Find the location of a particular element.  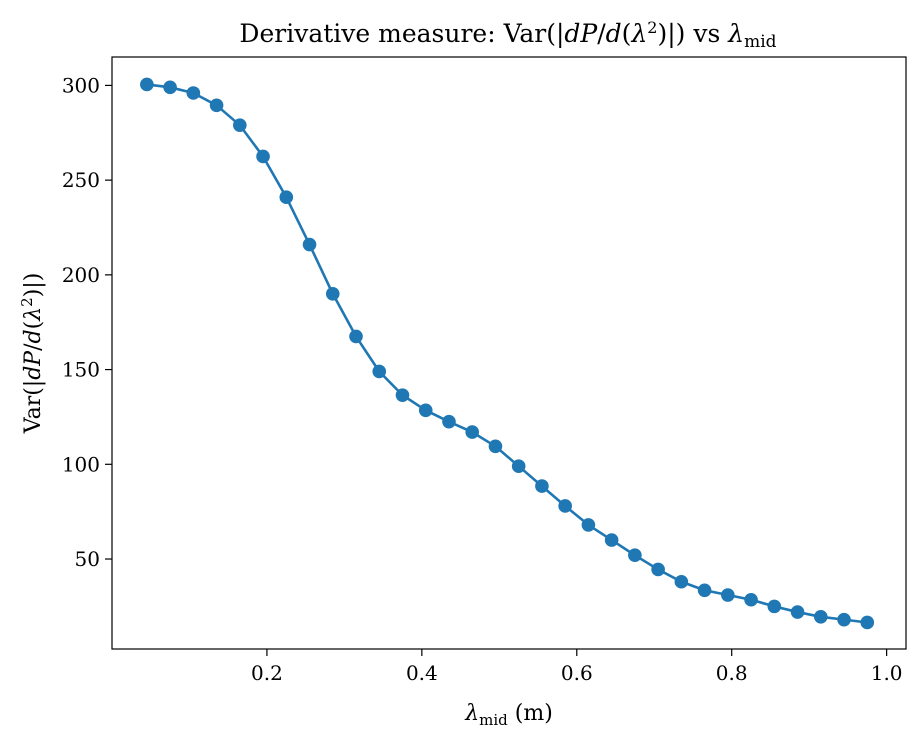

y-tick-label: 100 is located at coordinates (81, 464).